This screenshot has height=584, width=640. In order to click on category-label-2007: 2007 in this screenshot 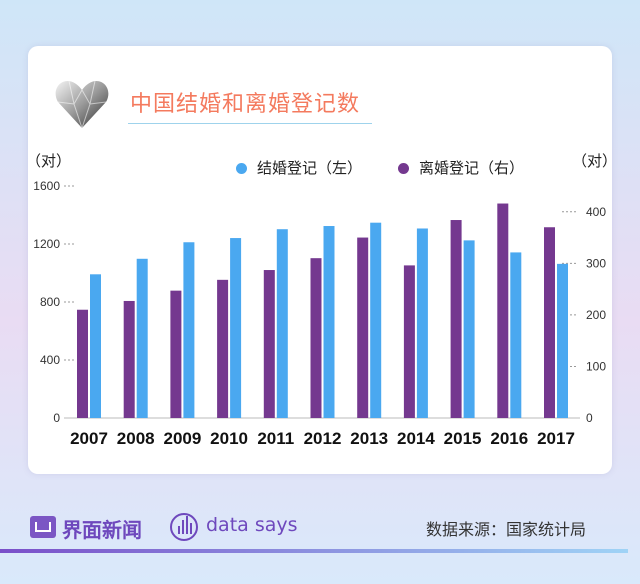, I will do `click(89, 438)`.